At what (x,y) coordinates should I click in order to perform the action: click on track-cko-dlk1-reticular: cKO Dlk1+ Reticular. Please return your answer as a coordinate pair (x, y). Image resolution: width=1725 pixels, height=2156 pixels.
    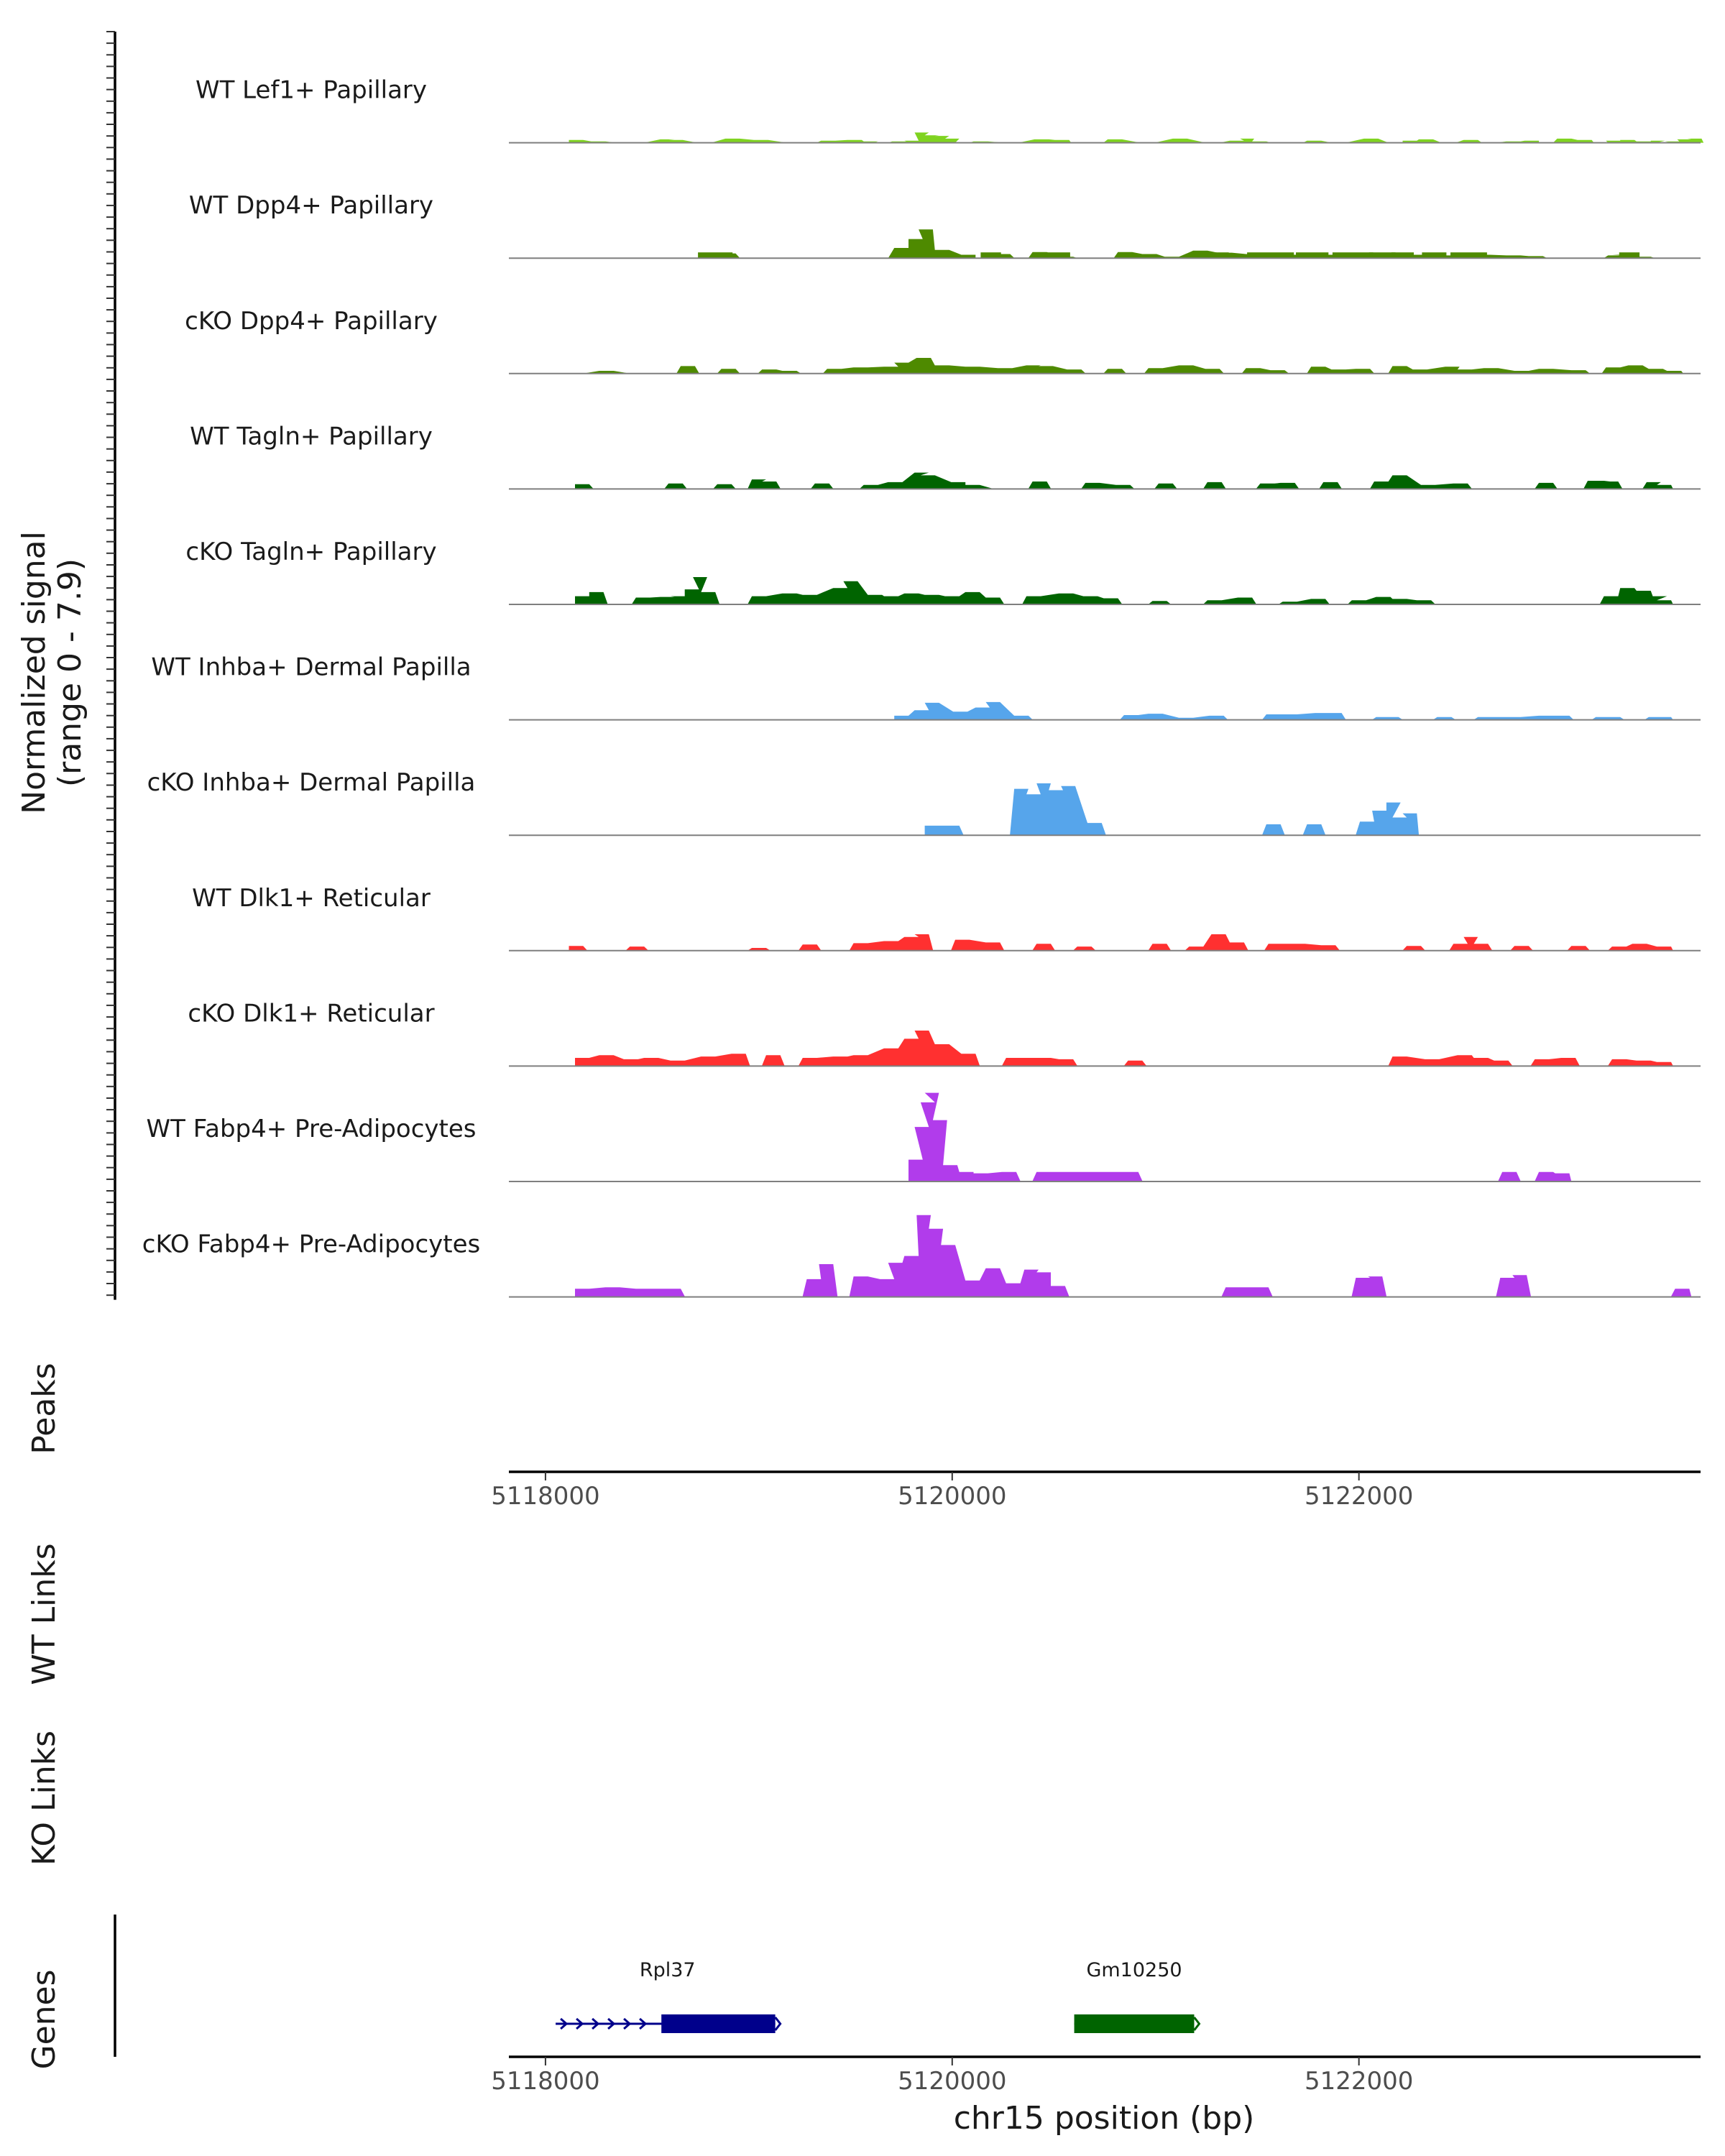
    Looking at the image, I should click on (944, 1033).